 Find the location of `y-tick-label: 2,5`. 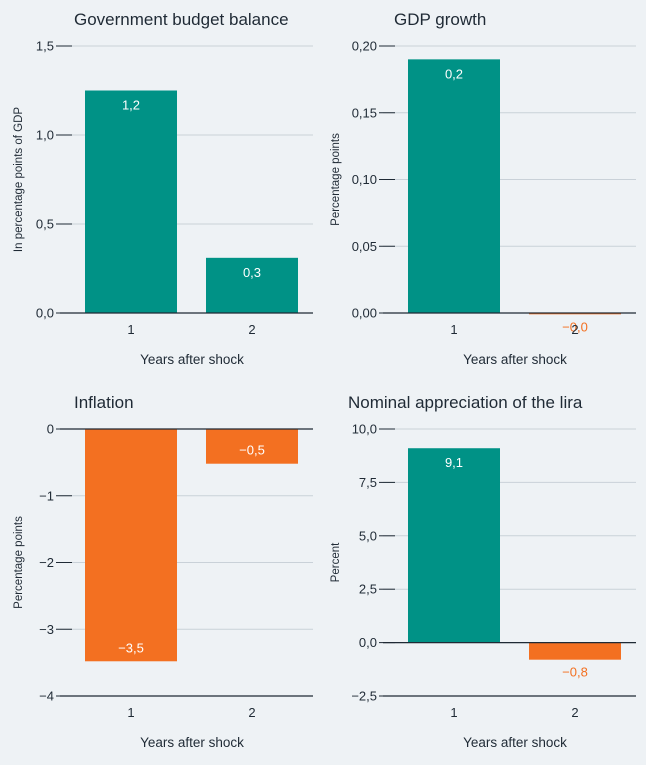

y-tick-label: 2,5 is located at coordinates (368, 589).